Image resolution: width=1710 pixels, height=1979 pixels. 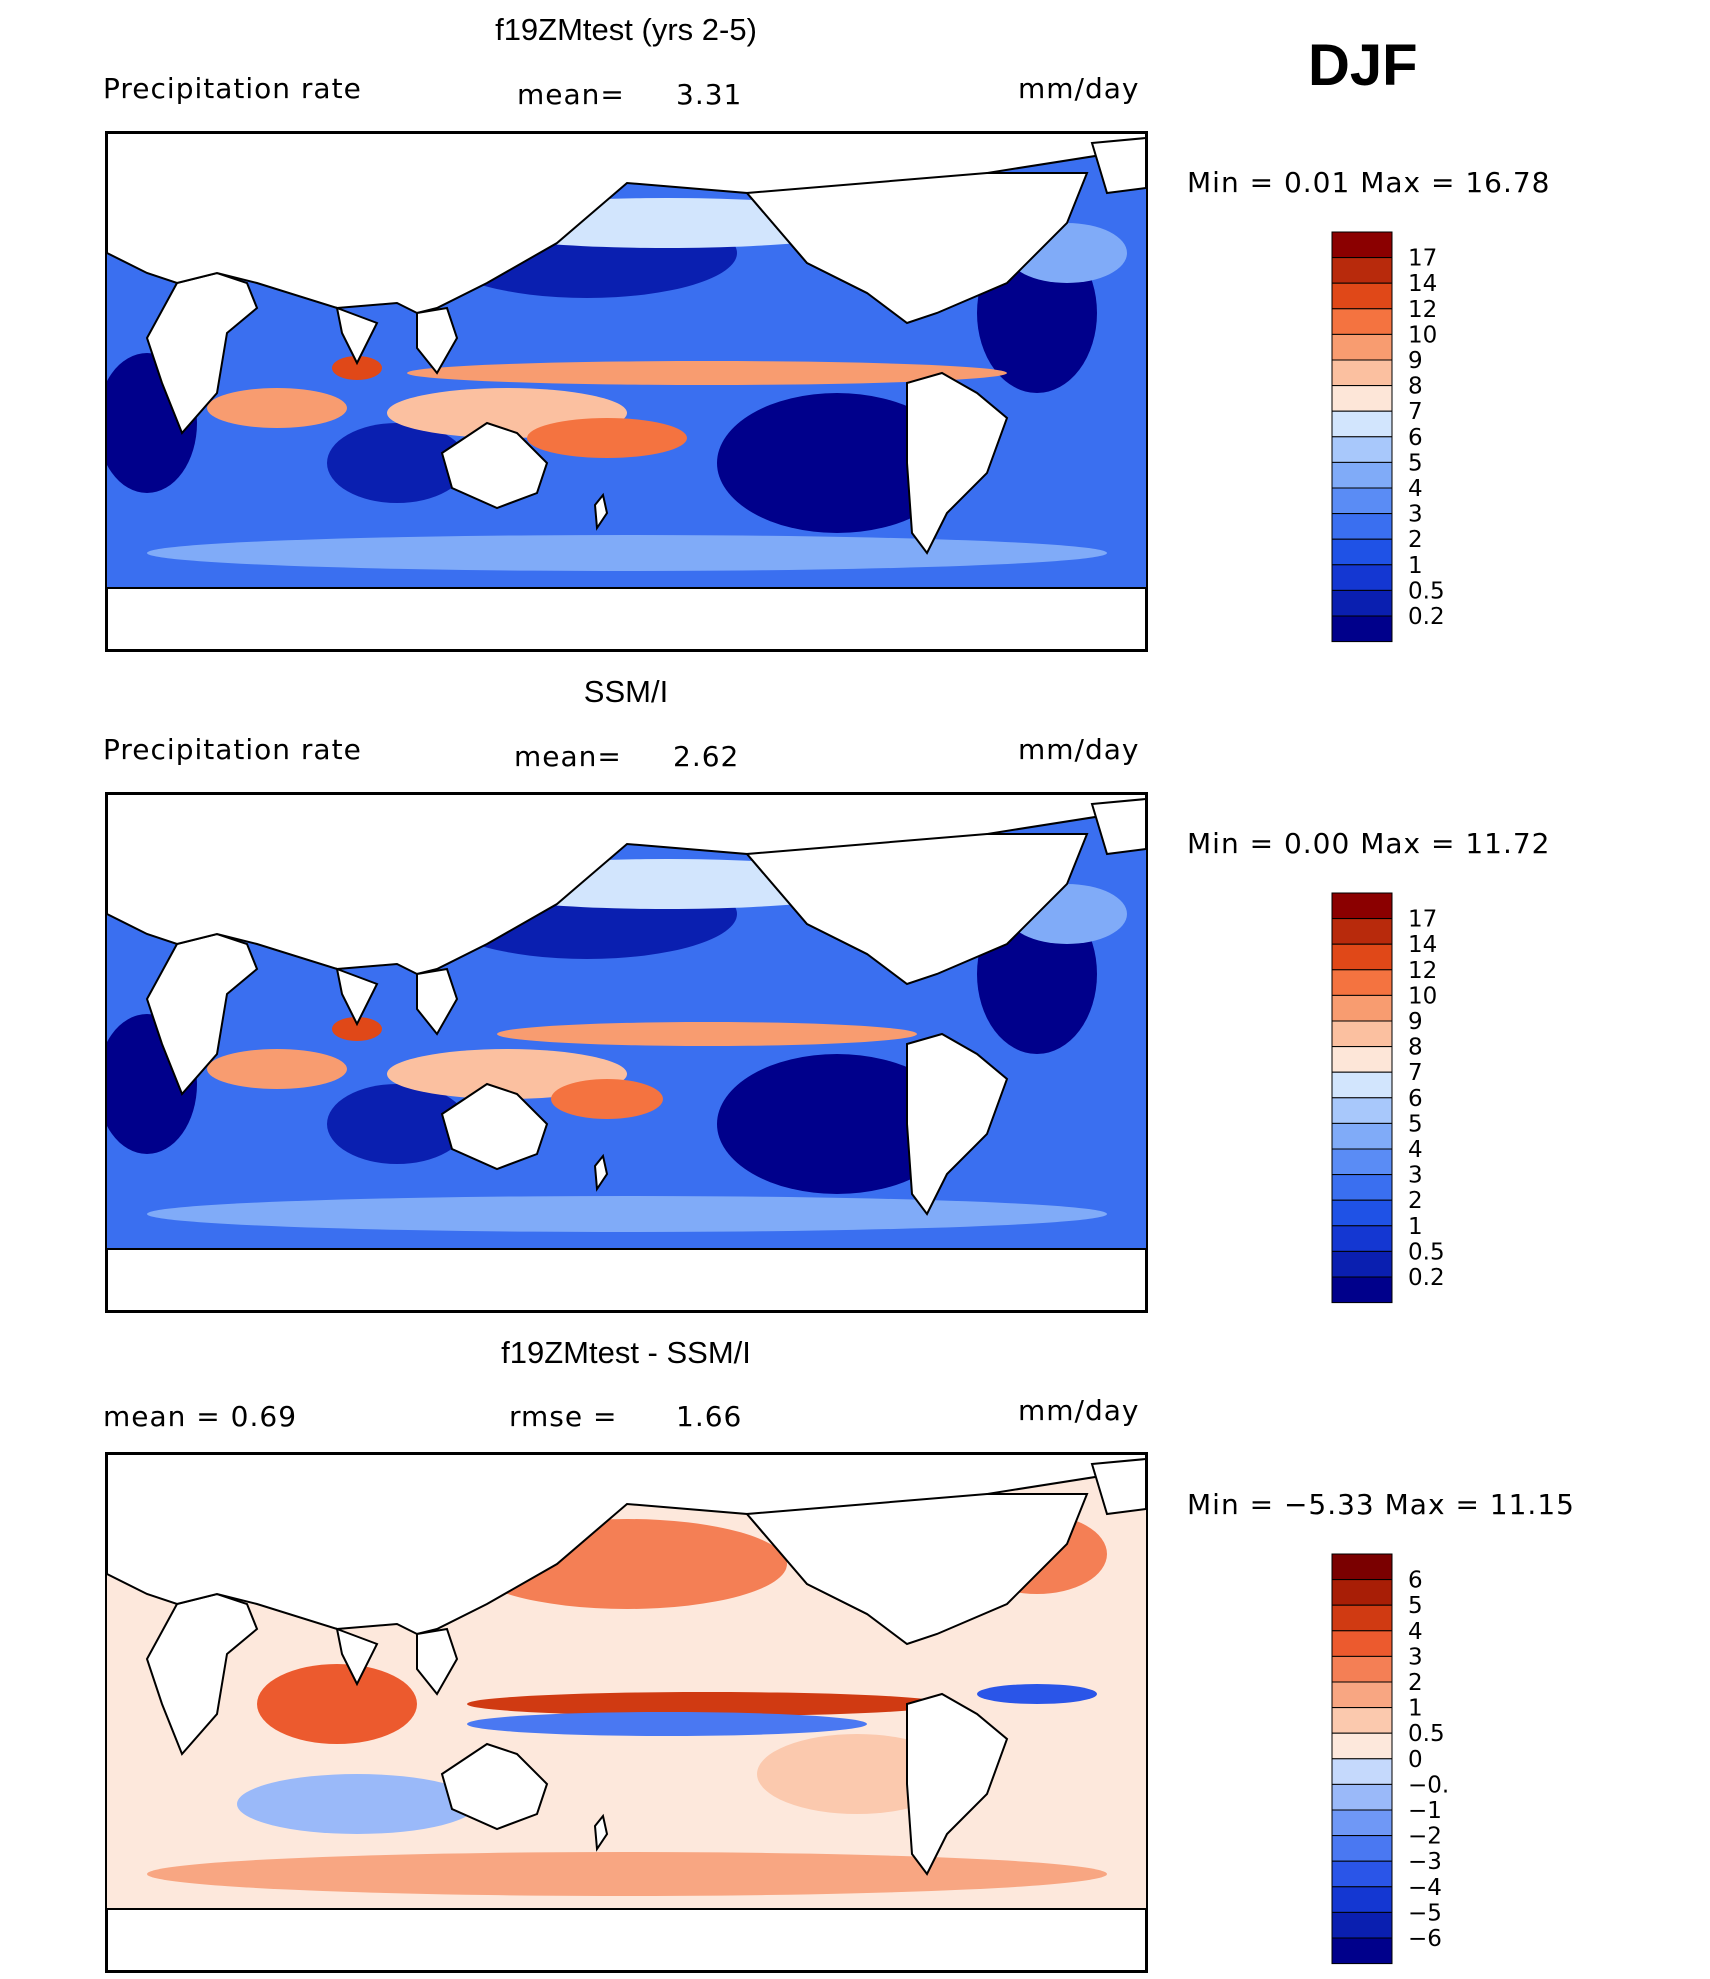 What do you see at coordinates (1425, 1888) in the screenshot?
I see `colorbar-tick-label: −4` at bounding box center [1425, 1888].